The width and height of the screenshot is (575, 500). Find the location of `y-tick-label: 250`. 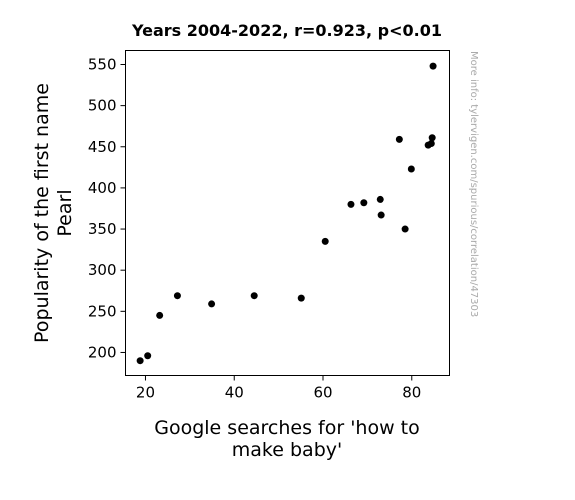

y-tick-label: 250 is located at coordinates (102, 311).